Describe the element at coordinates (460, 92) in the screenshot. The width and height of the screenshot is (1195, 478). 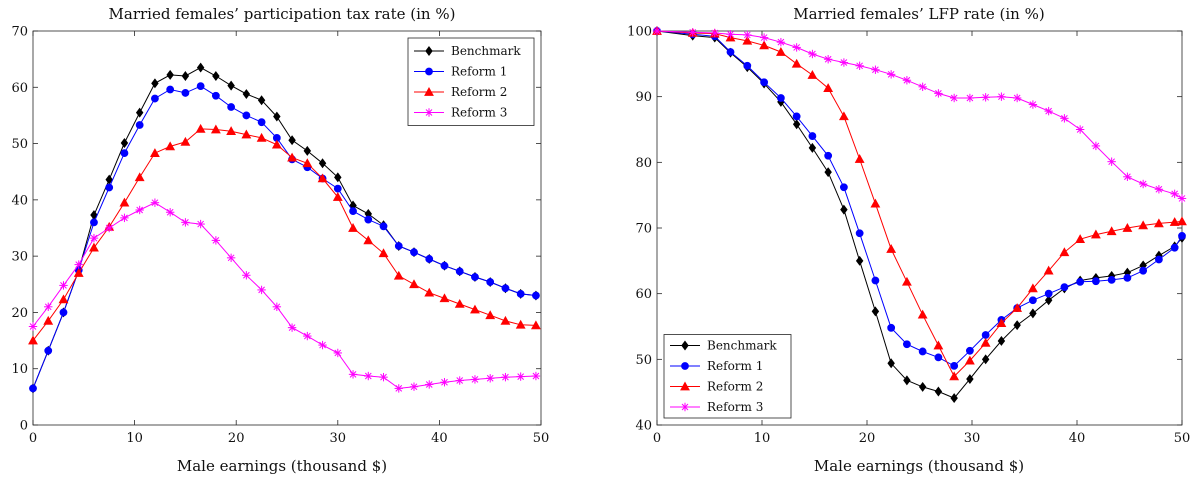
I see `legend-item: Reform 2` at that location.